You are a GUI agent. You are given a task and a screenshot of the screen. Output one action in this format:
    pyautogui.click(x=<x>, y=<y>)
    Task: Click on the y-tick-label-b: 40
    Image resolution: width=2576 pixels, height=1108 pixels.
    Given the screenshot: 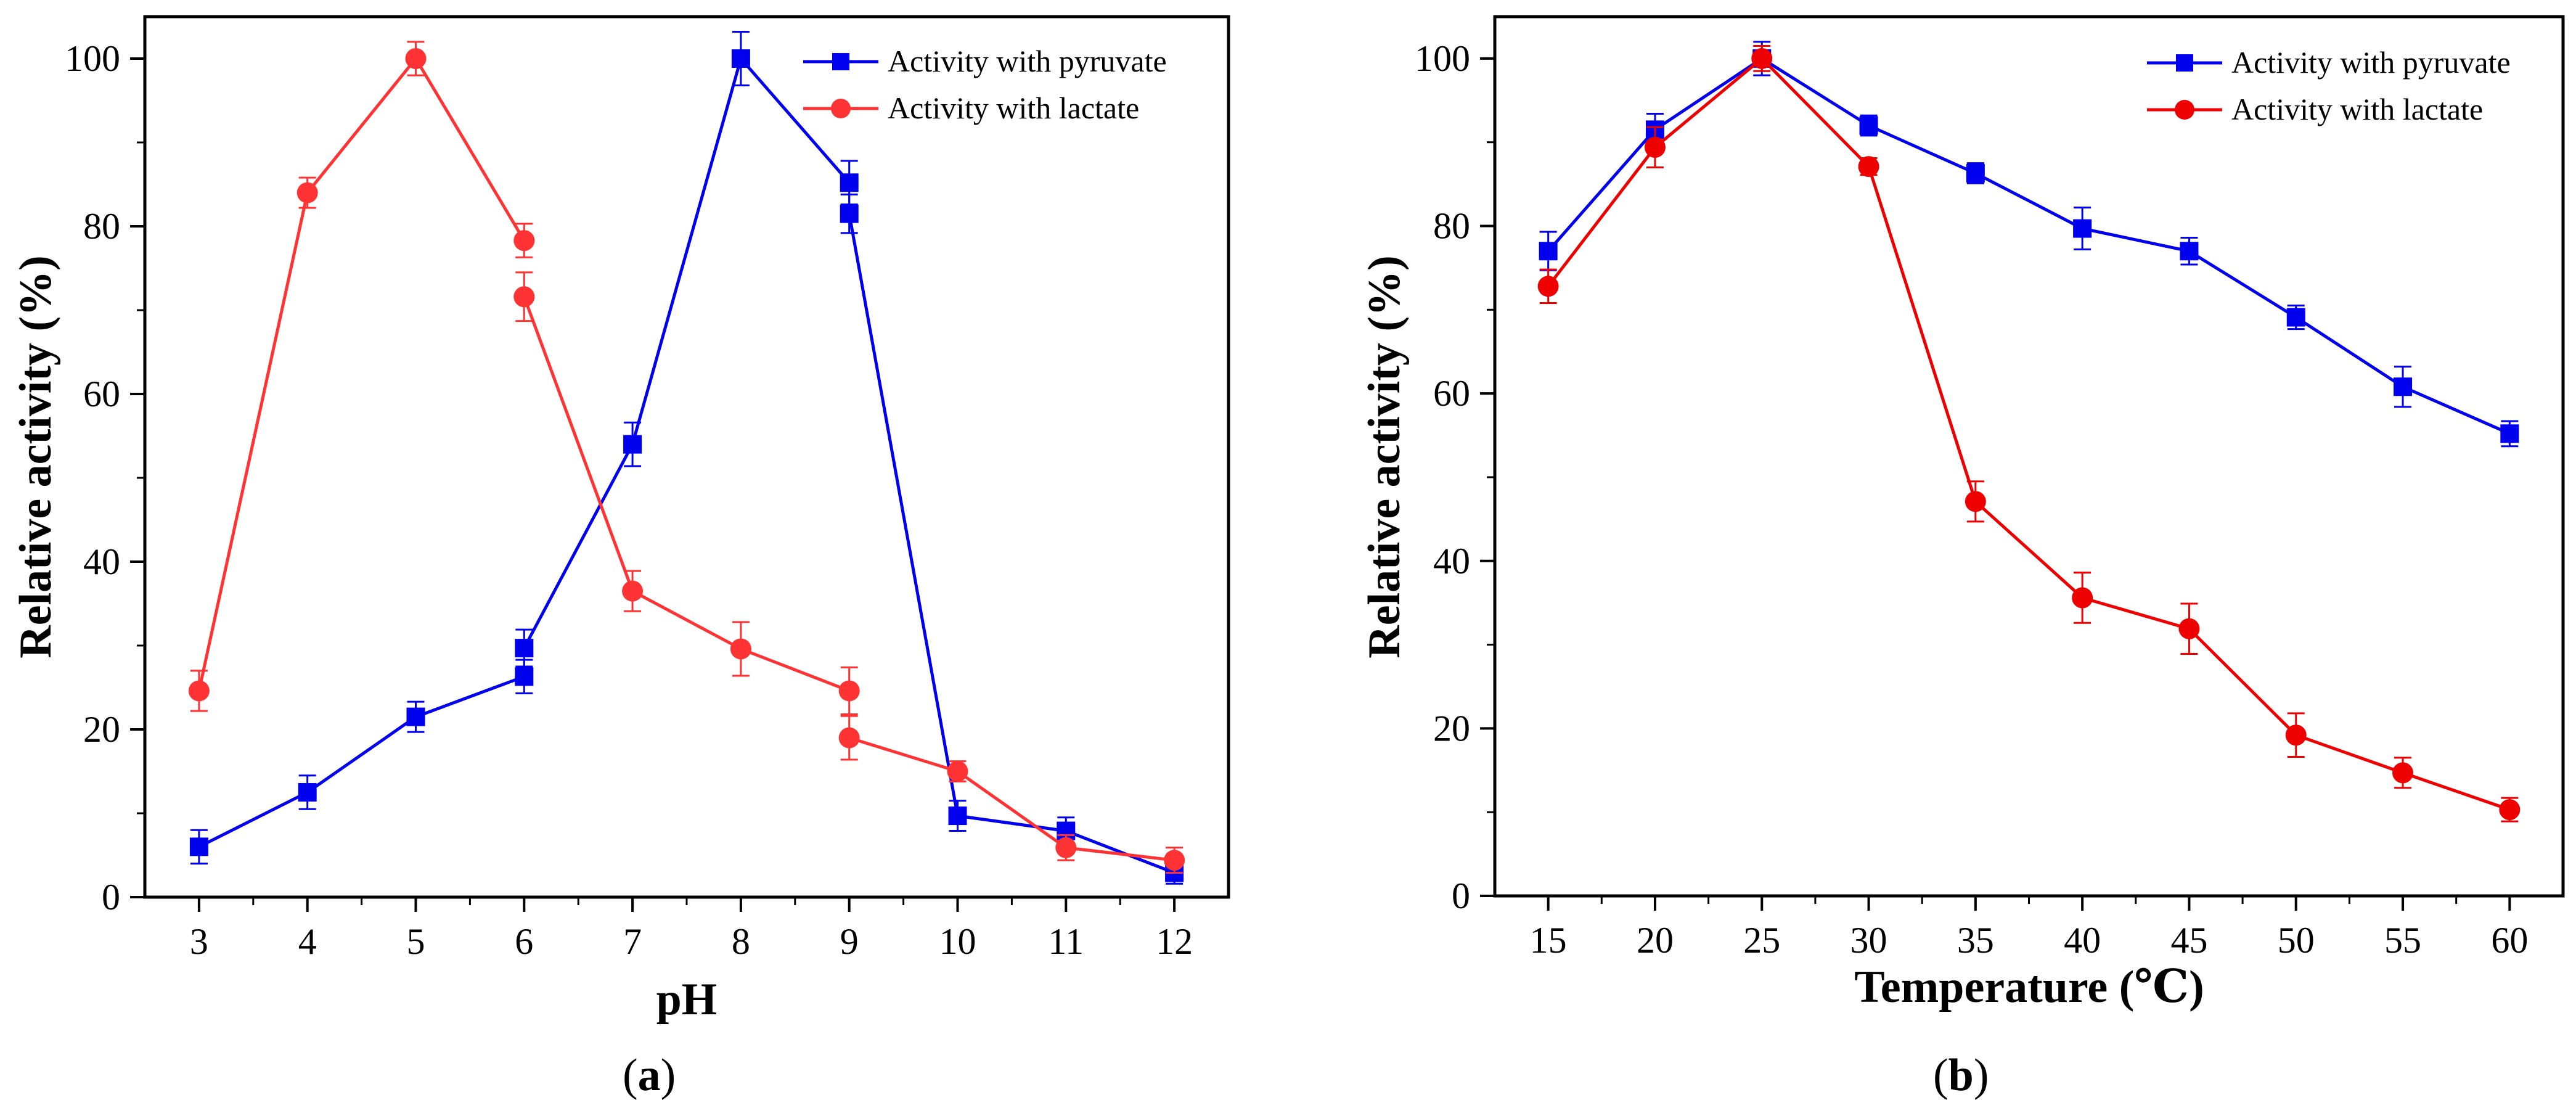 What is the action you would take?
    pyautogui.click(x=1451, y=561)
    